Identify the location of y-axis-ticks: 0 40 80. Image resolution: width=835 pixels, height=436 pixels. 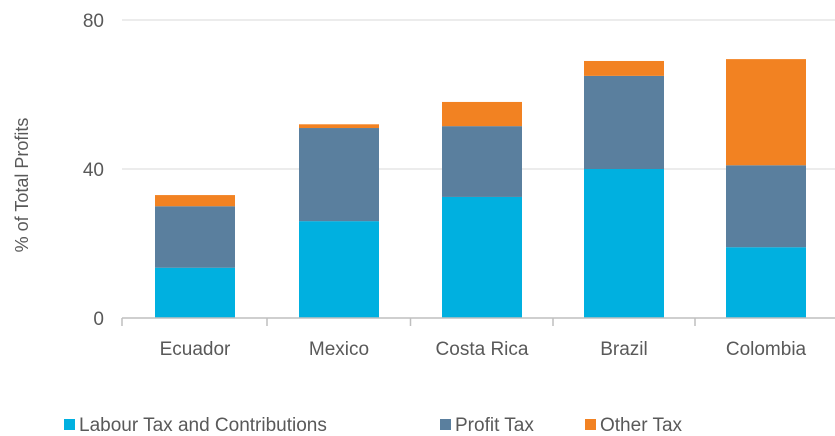
(93, 170).